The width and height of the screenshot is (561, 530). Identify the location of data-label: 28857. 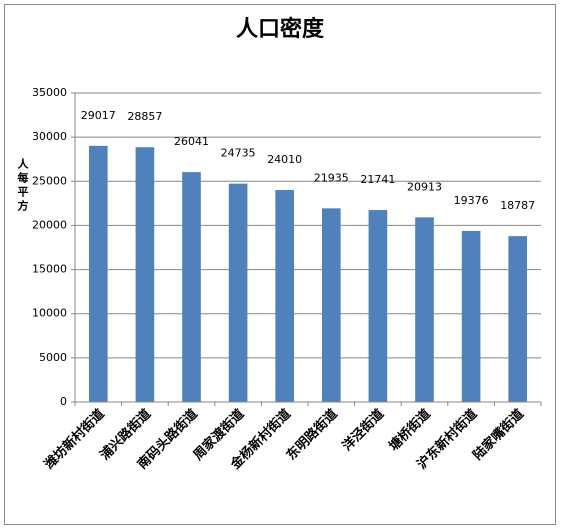
(144, 116).